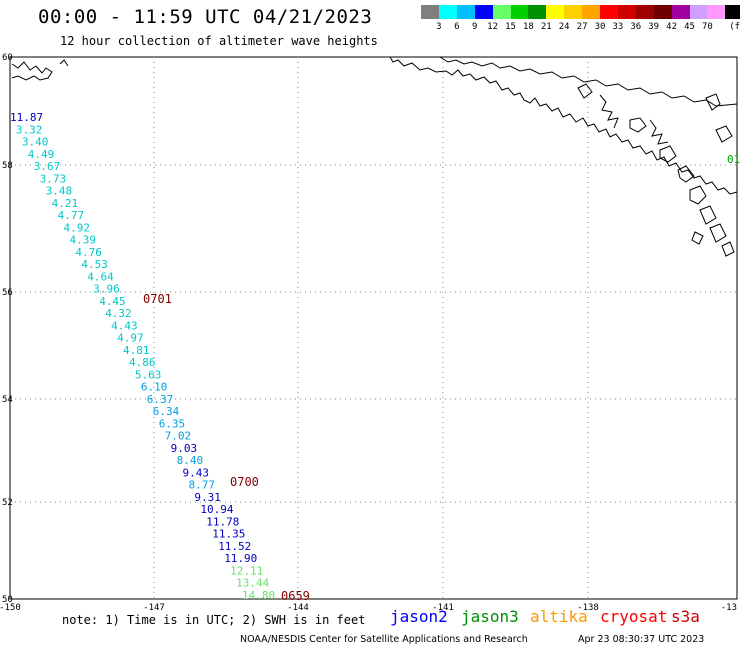 This screenshot has width=740, height=650. Describe the element at coordinates (35, 142) in the screenshot. I see `wave-height-label: 3.40` at that location.